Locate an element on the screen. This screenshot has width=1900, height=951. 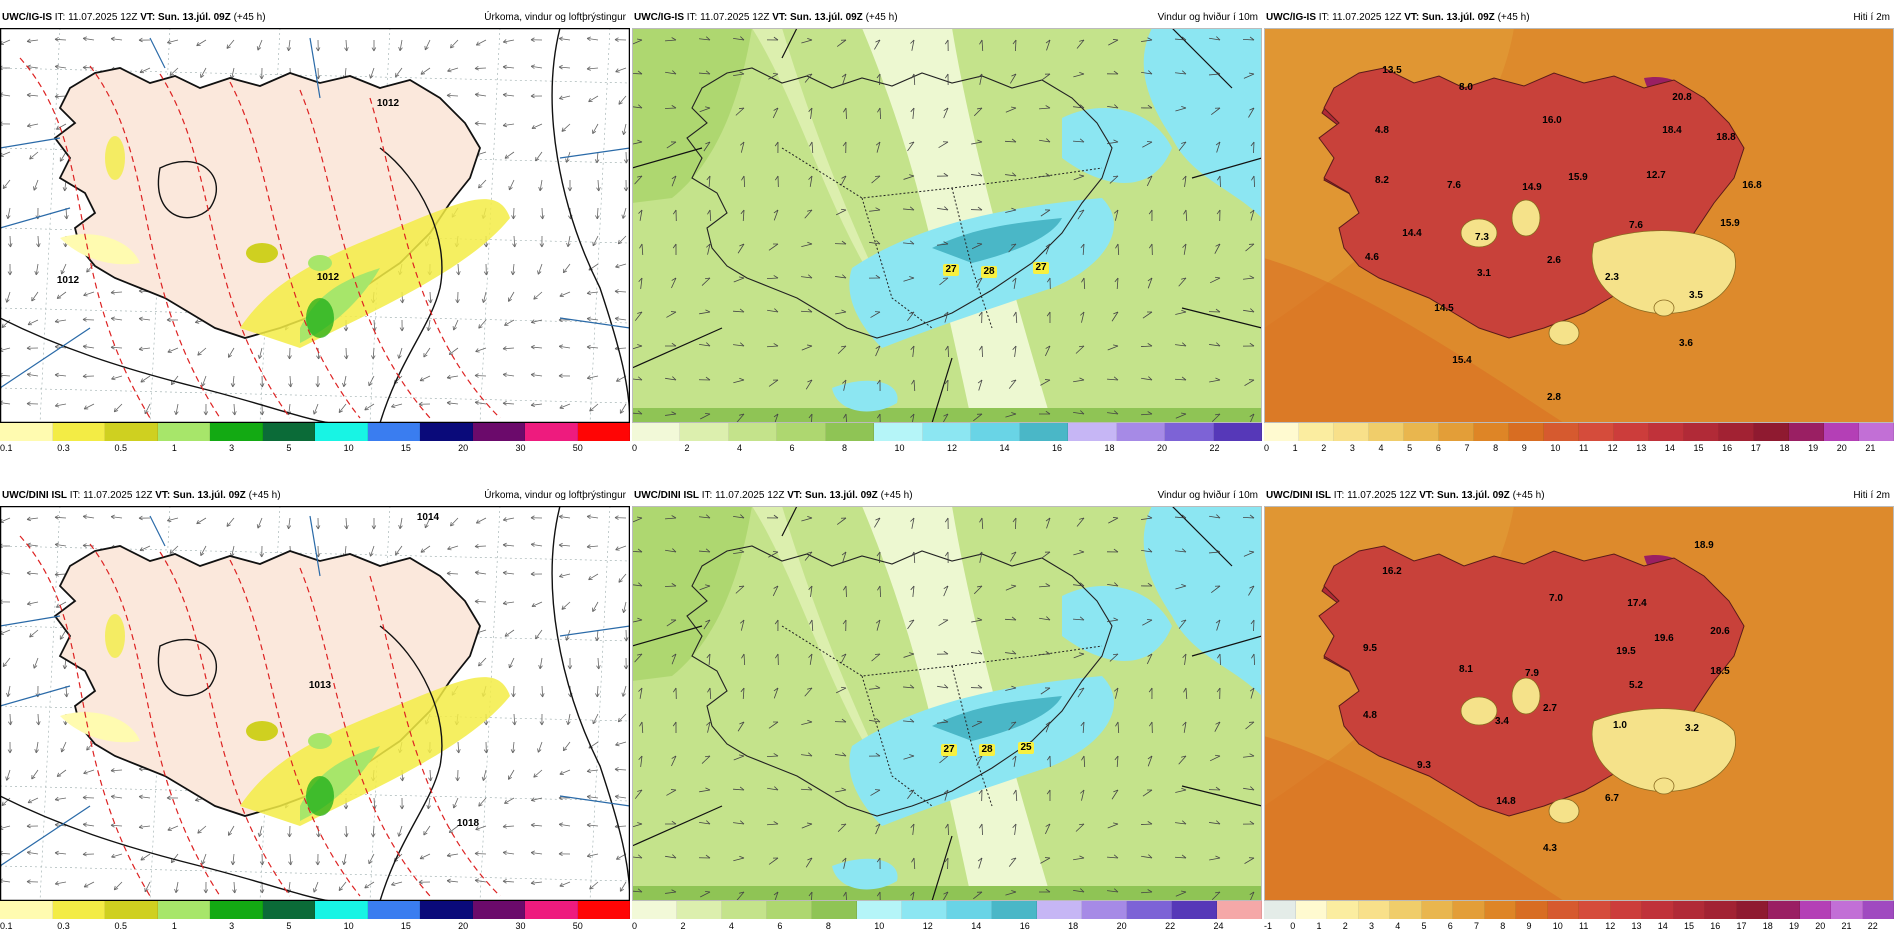
scale-tick-label: 18 is located at coordinates (1110, 448).